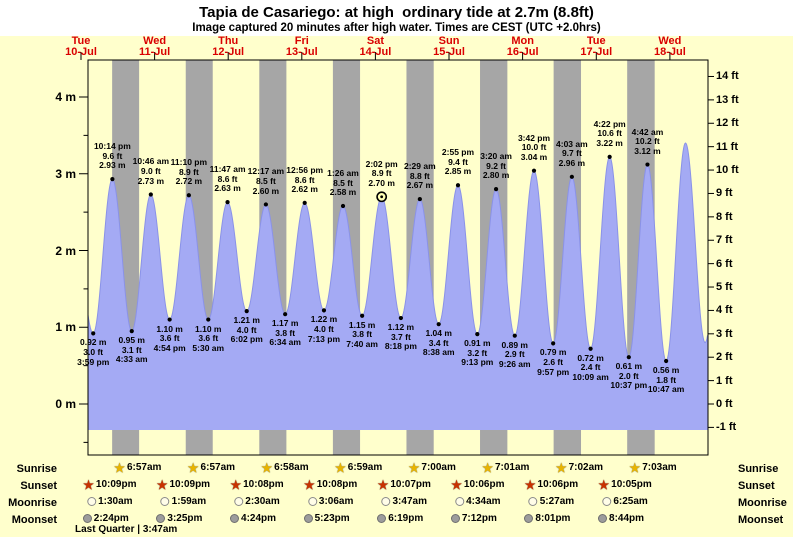 Image resolution: width=793 pixels, height=537 pixels. Describe the element at coordinates (116, 484) in the screenshot. I see `sunset-time-label: 10:09pm` at that location.